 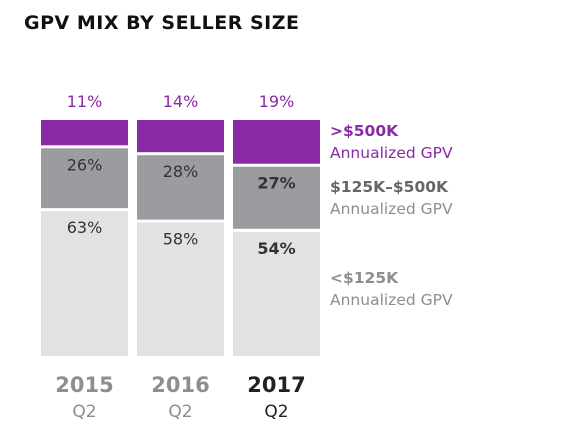 What do you see at coordinates (180, 412) in the screenshot?
I see `category-quarter-2016: Q2` at bounding box center [180, 412].